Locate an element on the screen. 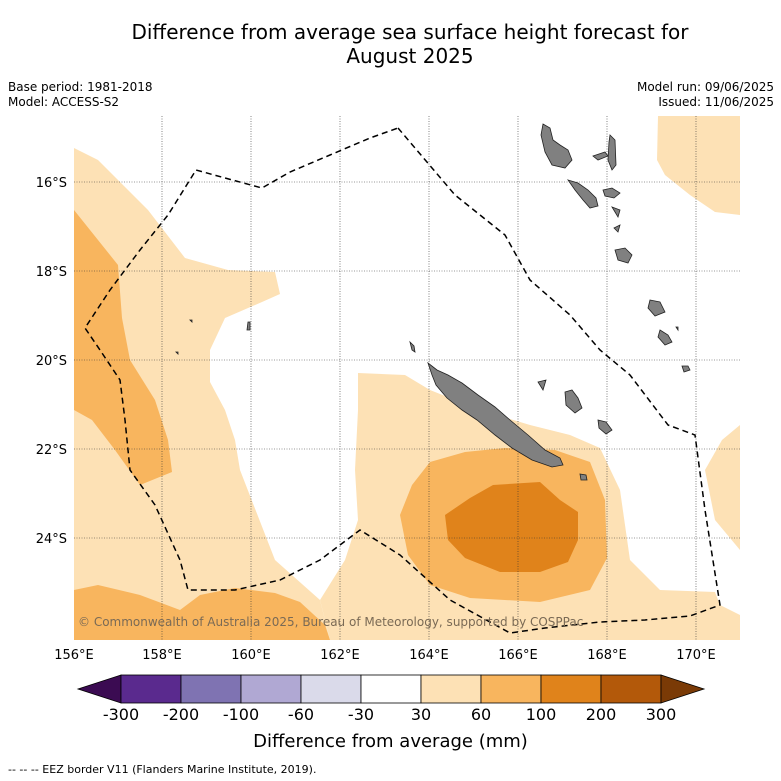 This screenshot has height=781, width=781. anomaly-region-core is located at coordinates (511, 527).